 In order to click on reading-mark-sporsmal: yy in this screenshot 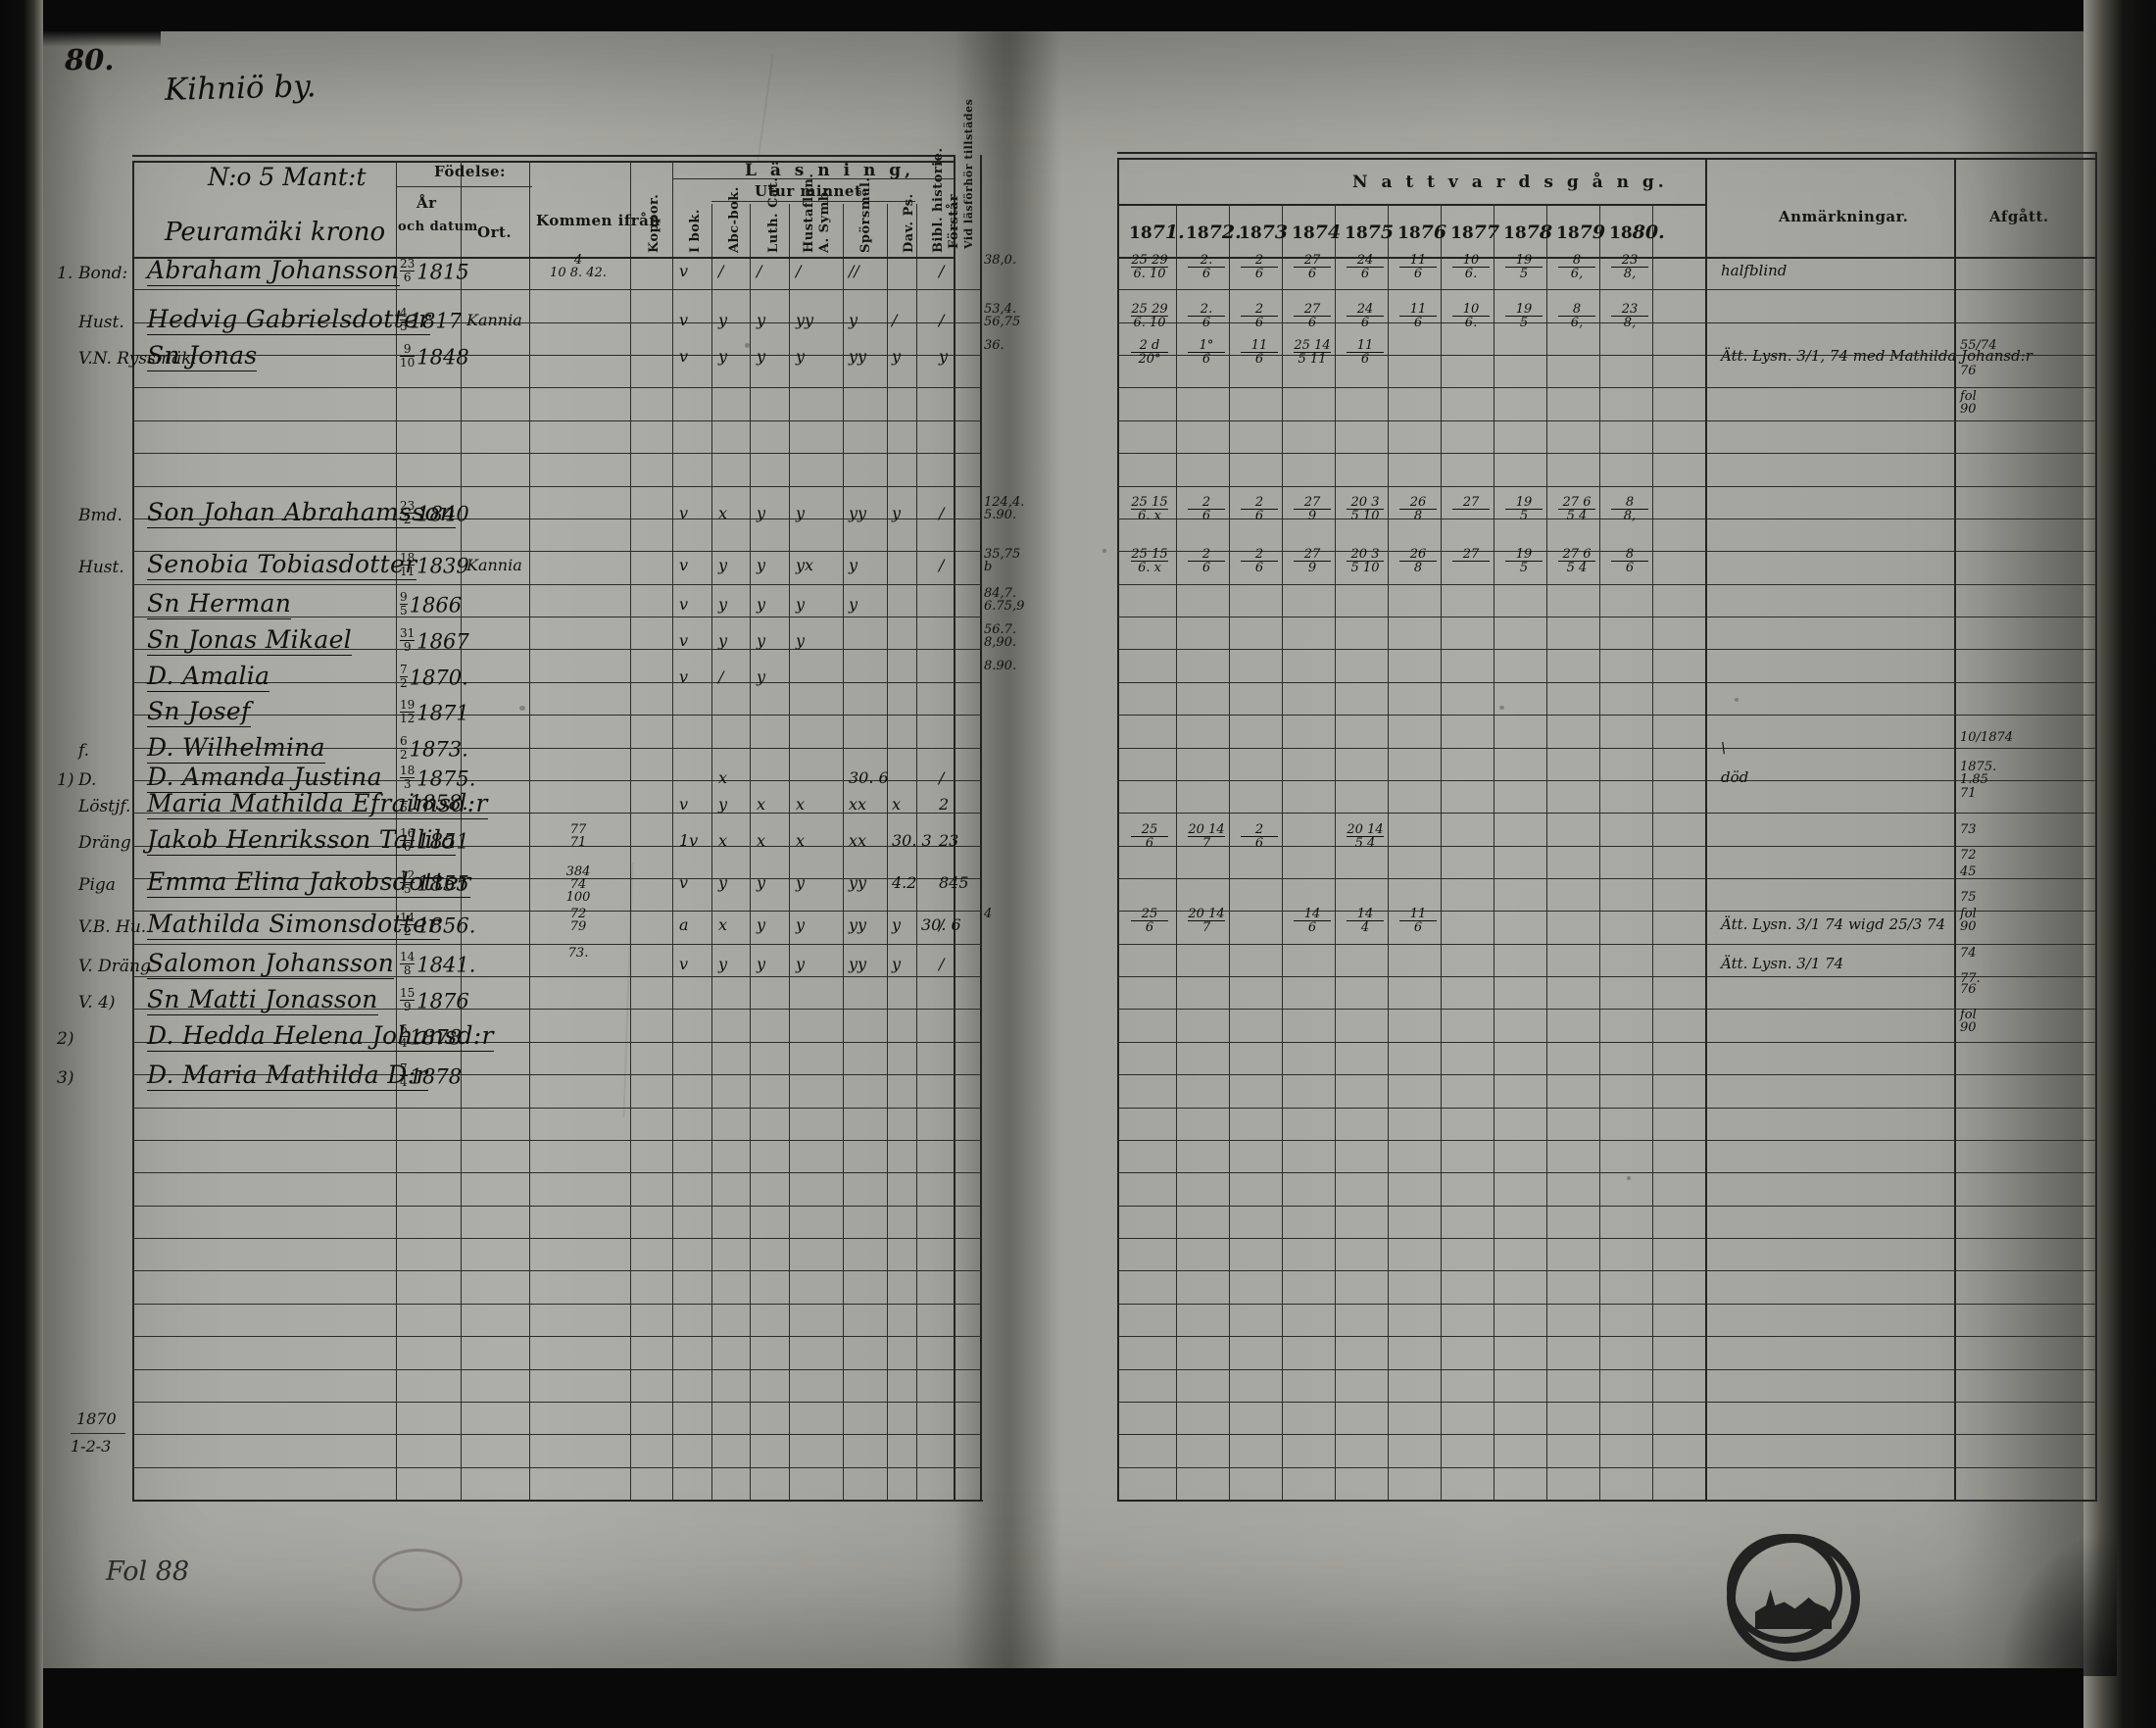, I will do `click(858, 513)`.